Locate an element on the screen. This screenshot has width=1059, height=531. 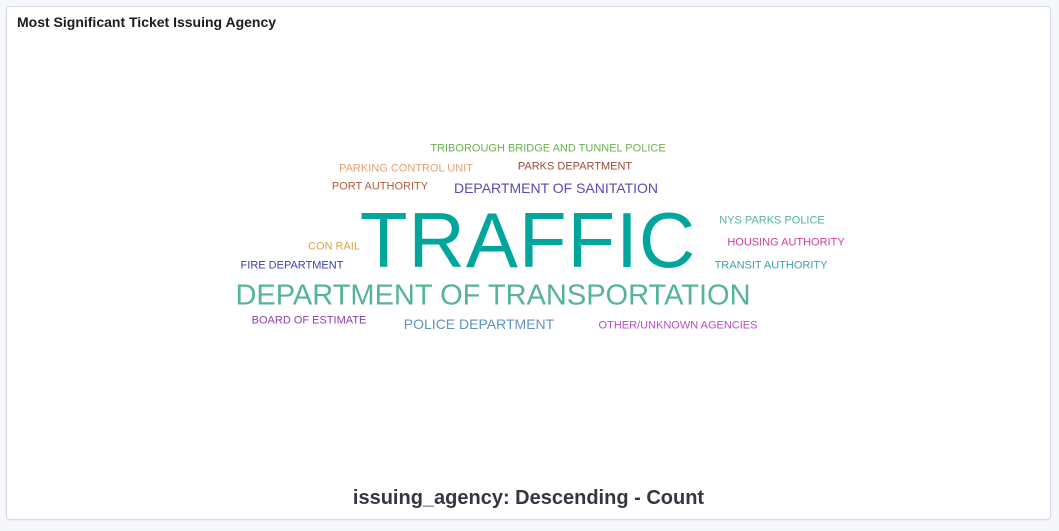
chart-axis-label: issuing_agency: Descending - Count is located at coordinates (528, 498).